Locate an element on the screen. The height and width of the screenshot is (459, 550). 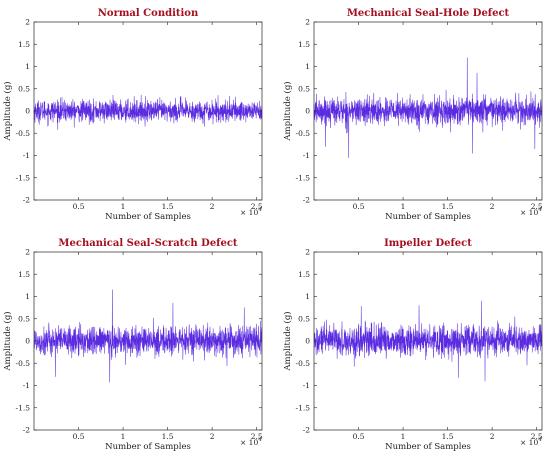
chart-title: Mechanical Seal-Hole Defect is located at coordinates (428, 13).